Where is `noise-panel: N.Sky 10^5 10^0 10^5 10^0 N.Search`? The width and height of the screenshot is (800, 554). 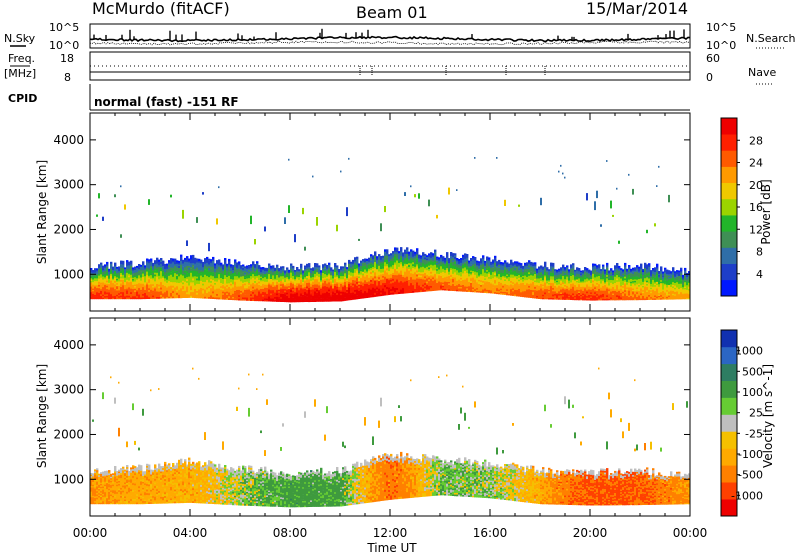 noise-panel: N.Sky 10^5 10^0 10^5 10^0 N.Search is located at coordinates (400, 36).